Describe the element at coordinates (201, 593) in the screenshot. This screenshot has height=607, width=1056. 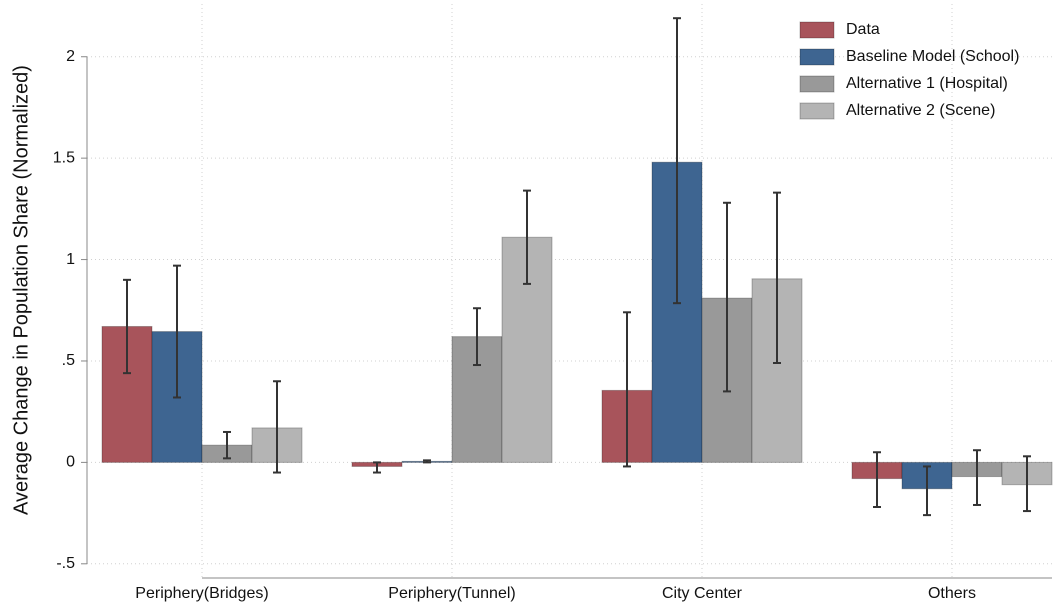
I see `x-tick-label: Periphery(Bridges)` at that location.